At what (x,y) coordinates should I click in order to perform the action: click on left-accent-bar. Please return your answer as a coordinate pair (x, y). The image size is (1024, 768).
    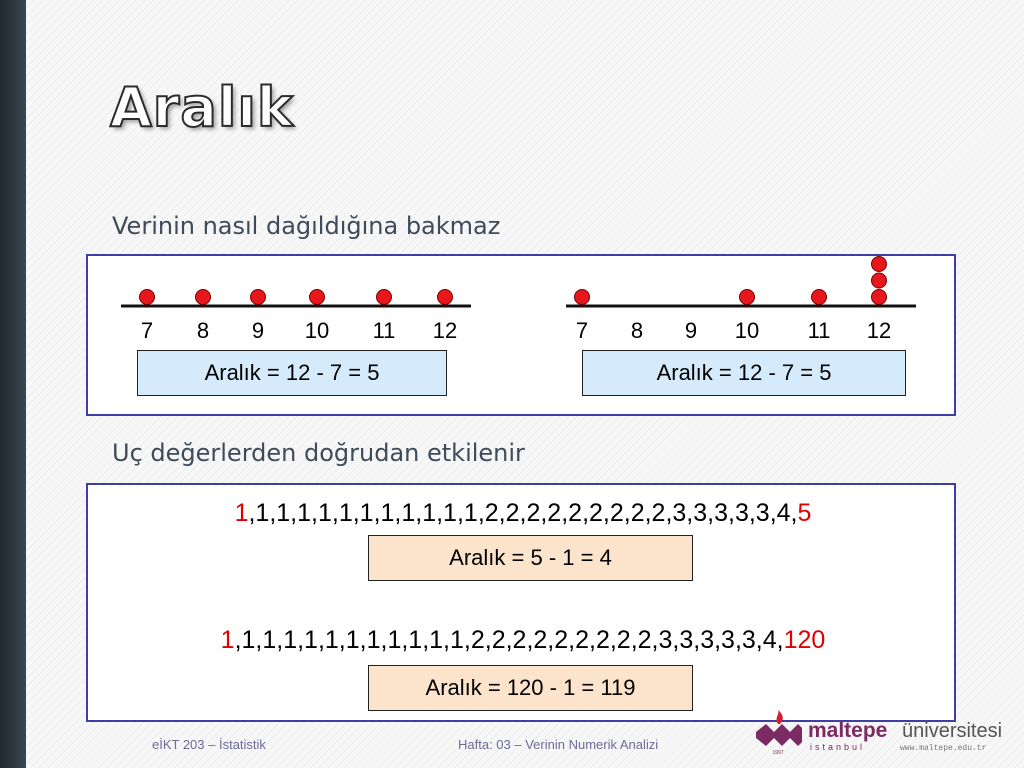
    Looking at the image, I should click on (13, 384).